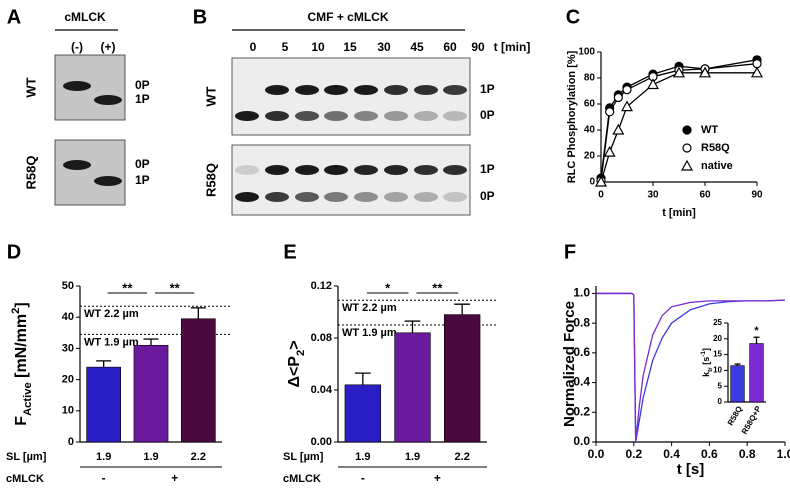 This screenshot has height=489, width=790. I want to click on y-tick-label: 50, so click(68, 286).